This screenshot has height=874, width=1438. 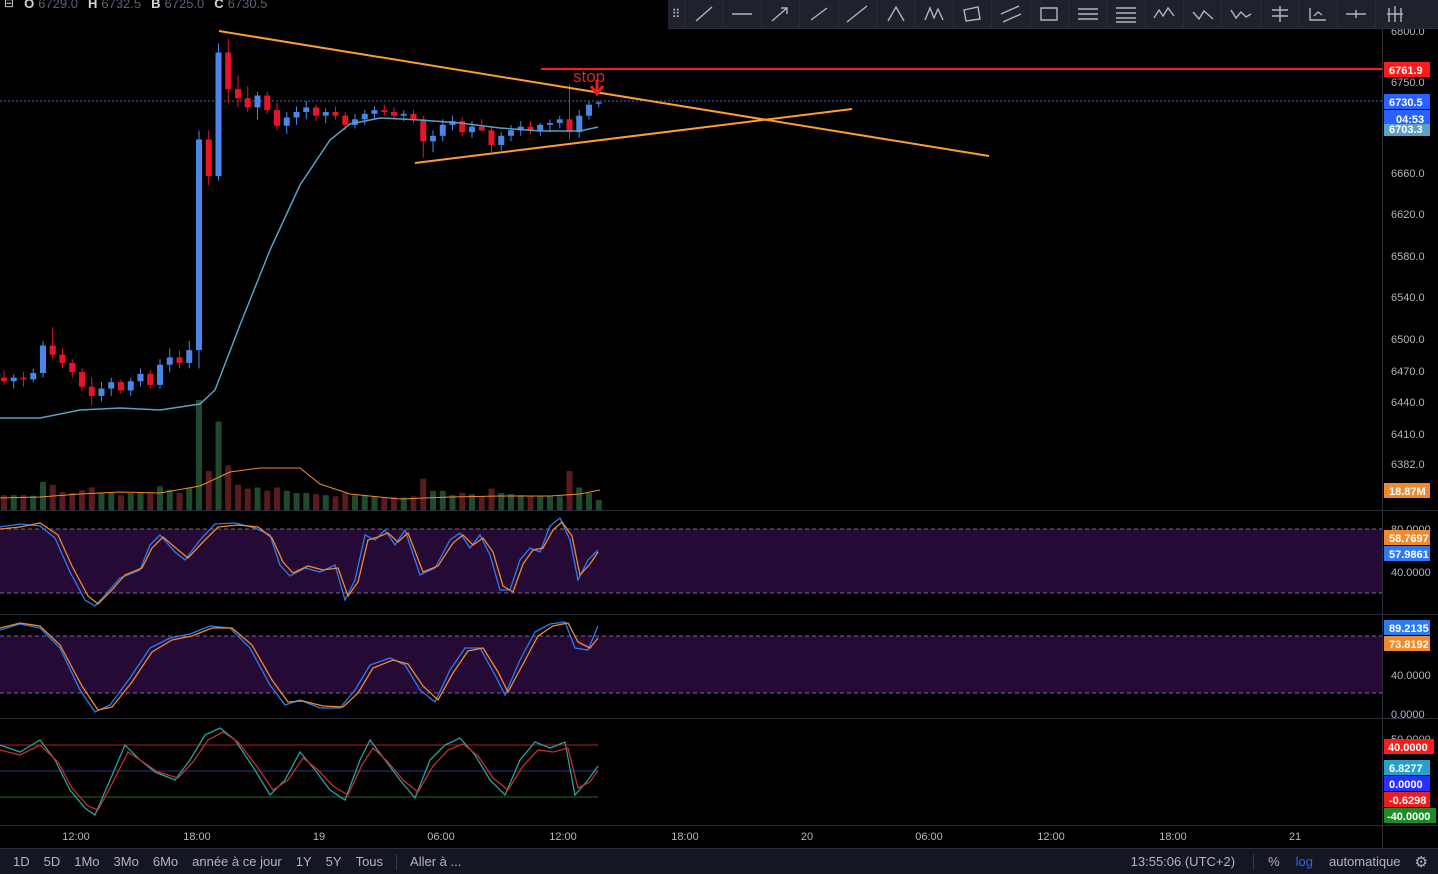 I want to click on price-tick: 6470.0, so click(x=1408, y=372).